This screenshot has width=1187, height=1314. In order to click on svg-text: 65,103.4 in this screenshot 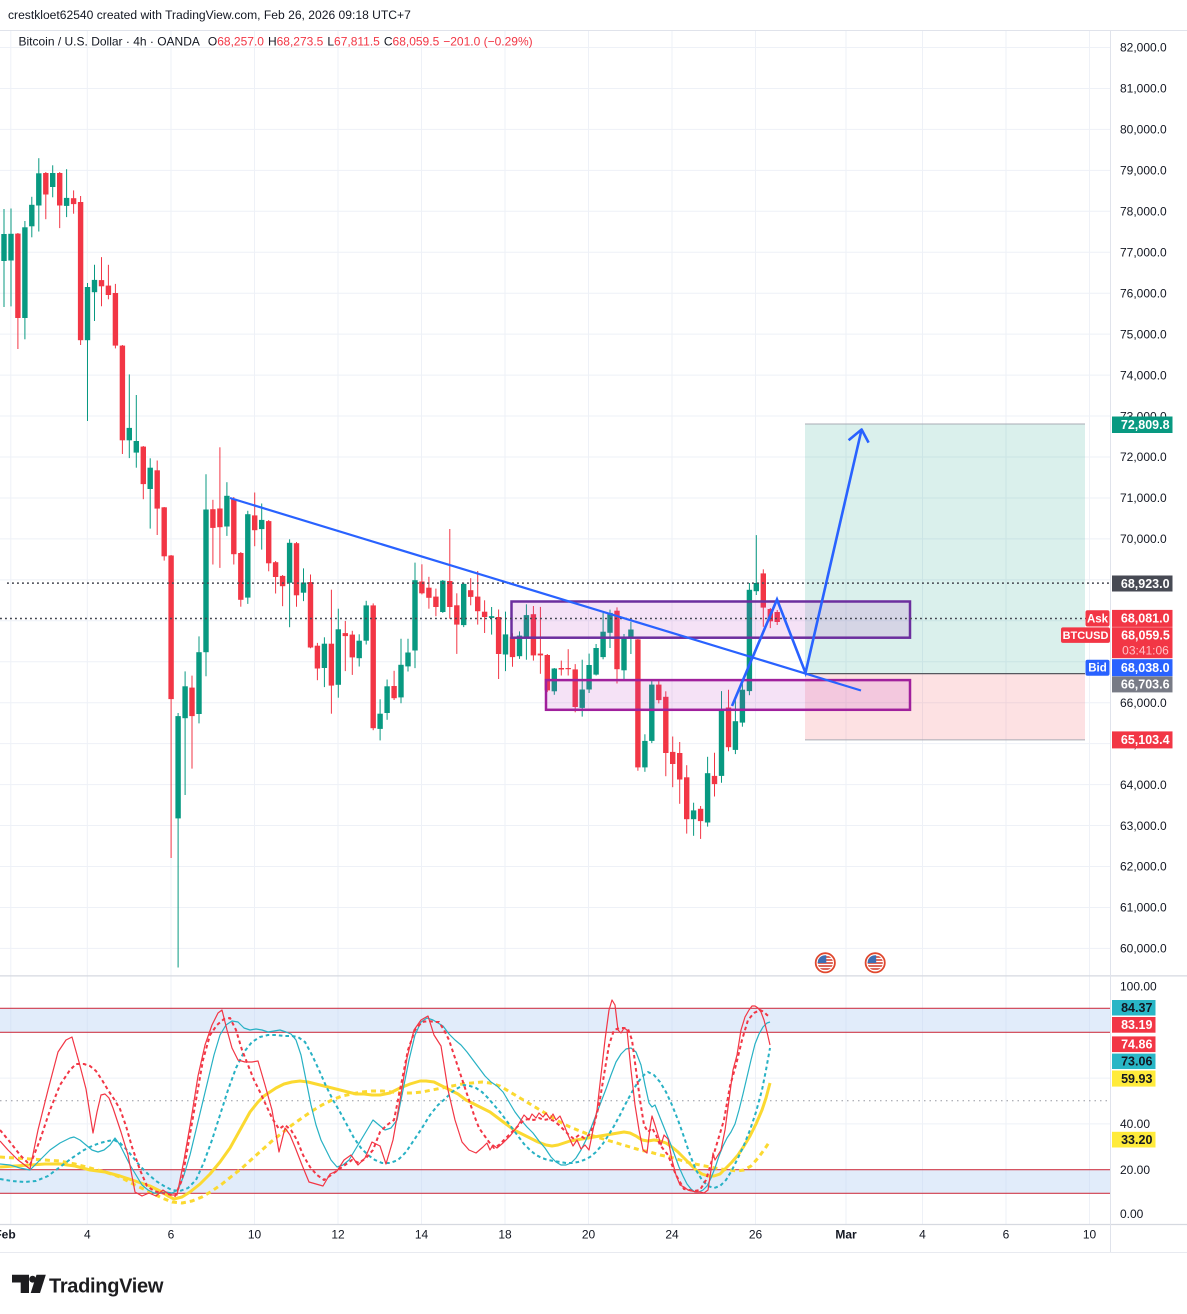, I will do `click(1145, 740)`.